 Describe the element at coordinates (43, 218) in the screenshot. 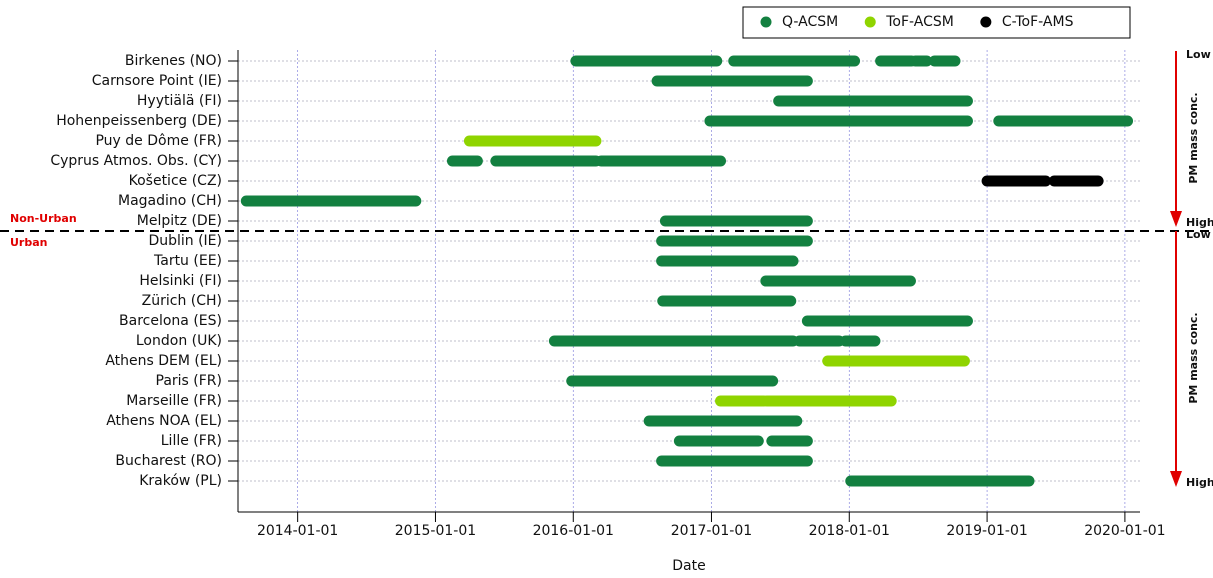

I see `group-label: Non-Urban` at that location.